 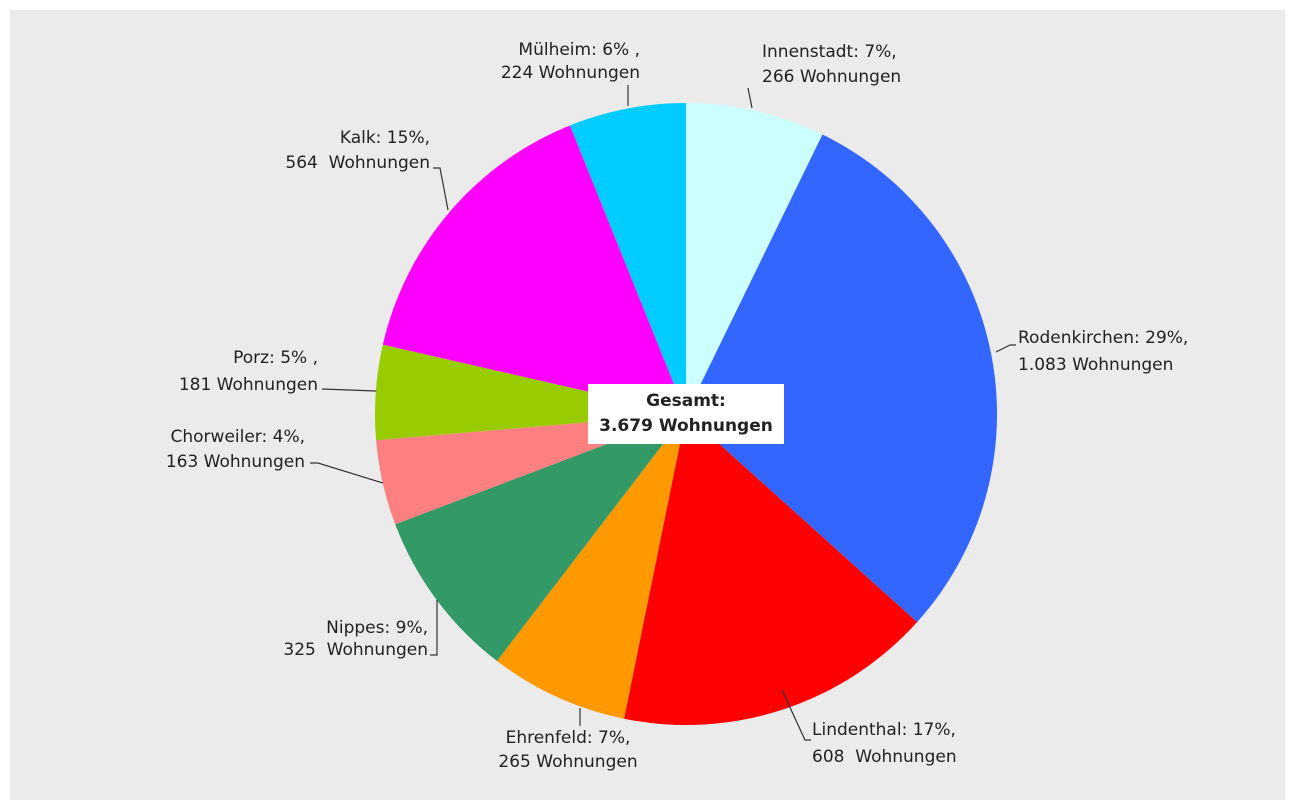 I want to click on value-label: 265 Wohnungen, so click(x=567, y=762).